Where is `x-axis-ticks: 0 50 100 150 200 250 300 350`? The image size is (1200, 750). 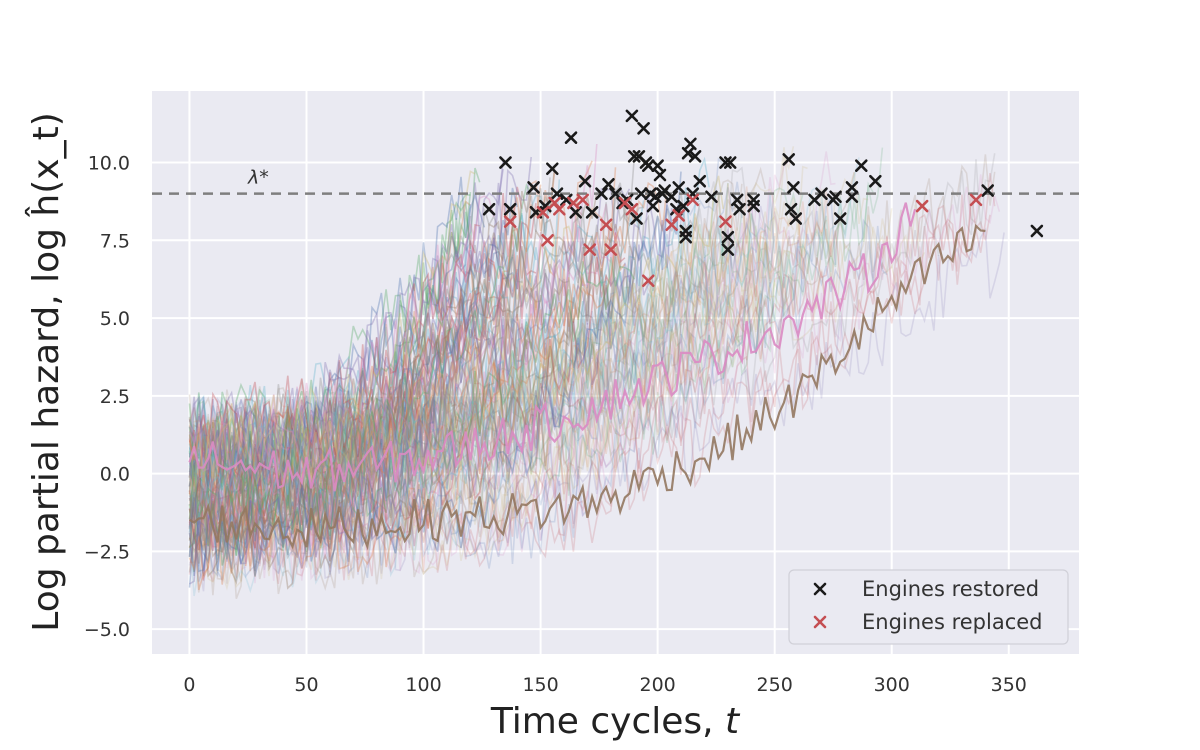
x-axis-ticks: 0 50 100 150 200 250 300 350 is located at coordinates (604, 685).